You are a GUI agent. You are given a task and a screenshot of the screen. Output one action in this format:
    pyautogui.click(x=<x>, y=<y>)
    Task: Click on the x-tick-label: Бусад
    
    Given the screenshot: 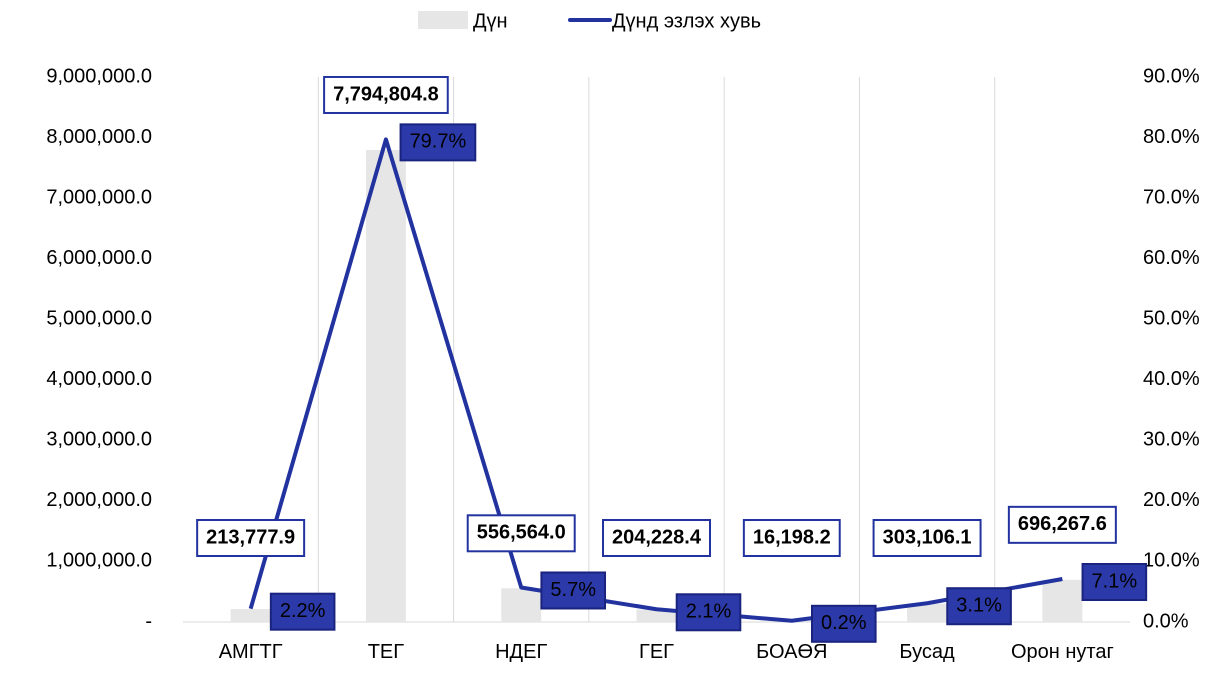 What is the action you would take?
    pyautogui.click(x=927, y=652)
    